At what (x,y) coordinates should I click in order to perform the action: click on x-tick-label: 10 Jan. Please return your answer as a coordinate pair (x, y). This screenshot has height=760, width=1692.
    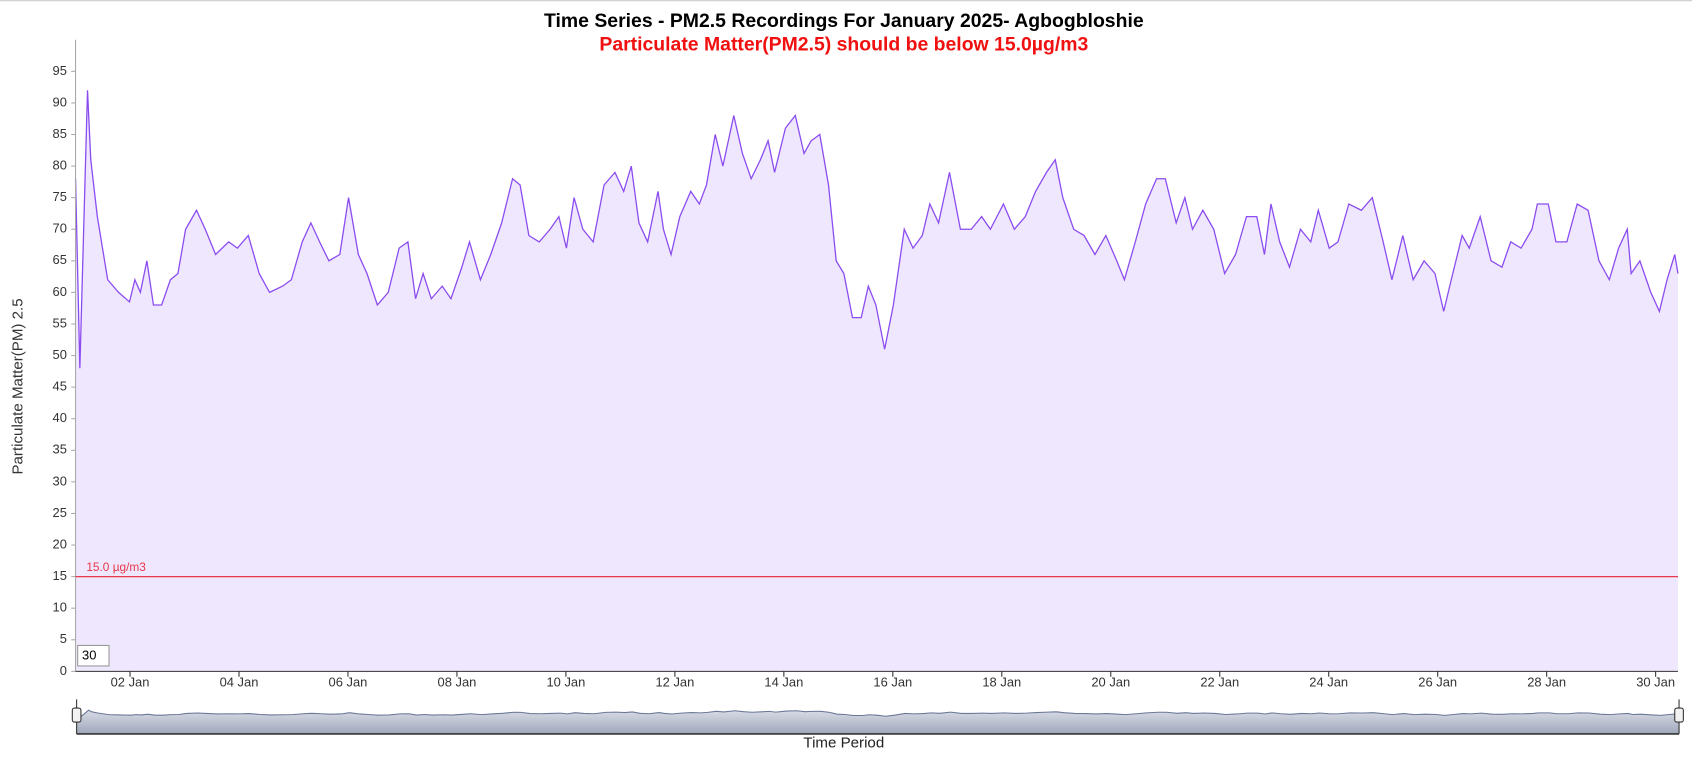
    Looking at the image, I should click on (565, 682).